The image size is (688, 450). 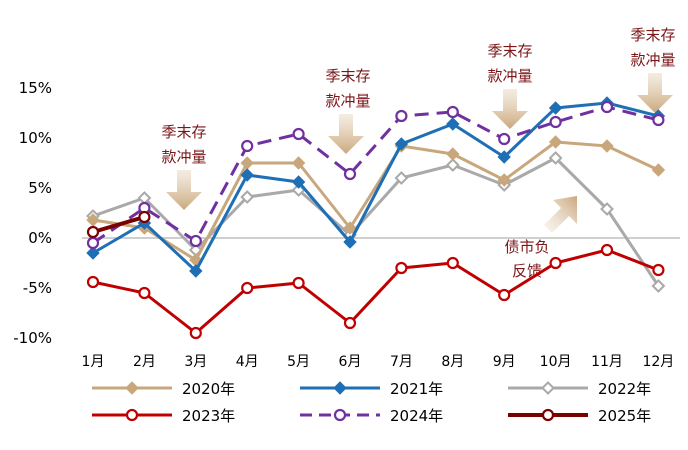 I want to click on point-2021年-9月, so click(x=504, y=157).